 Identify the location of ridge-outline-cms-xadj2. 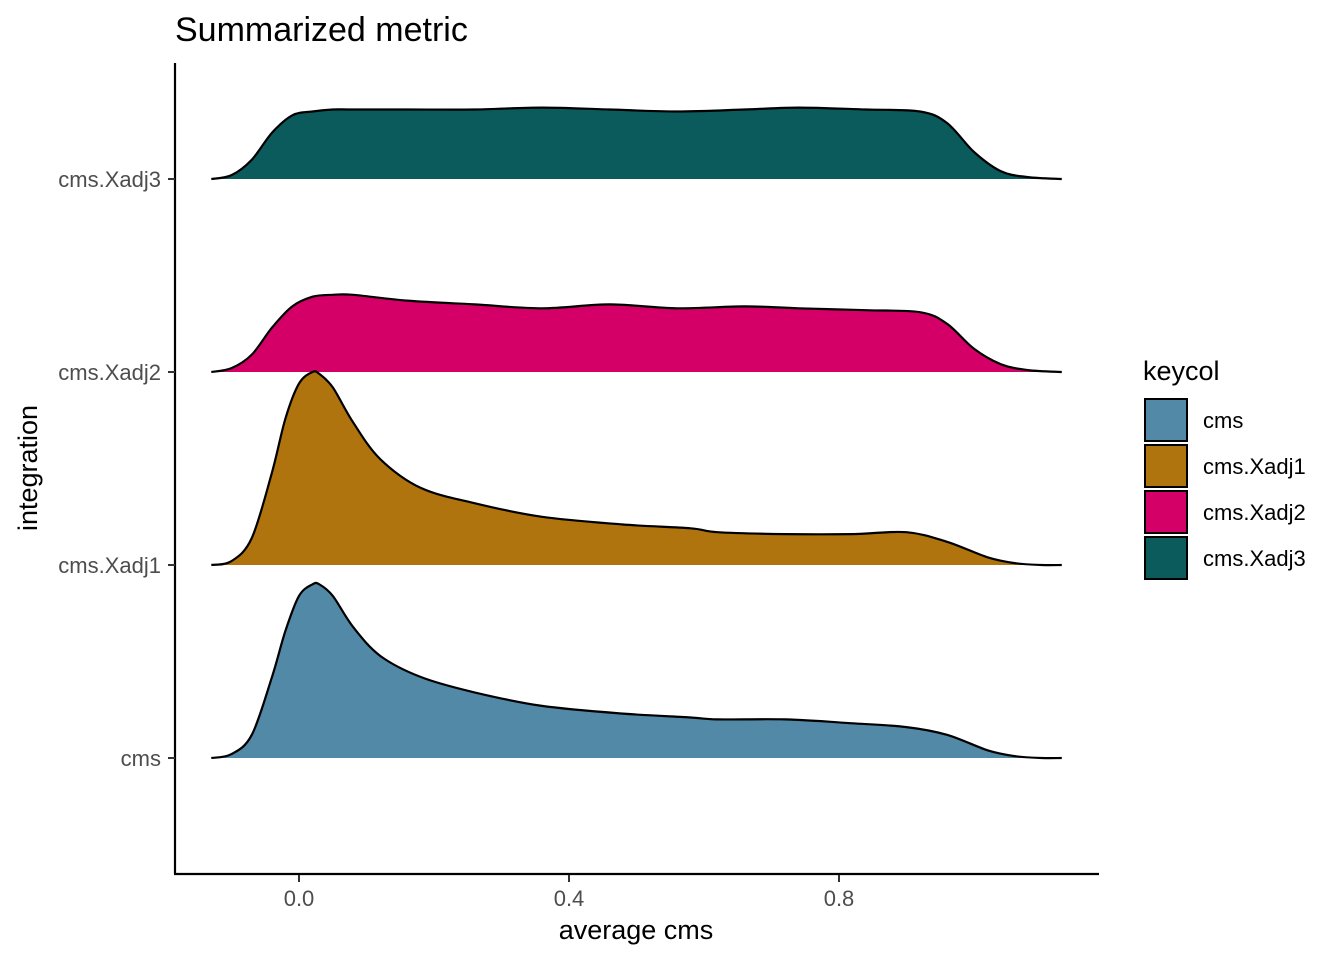
(636, 333).